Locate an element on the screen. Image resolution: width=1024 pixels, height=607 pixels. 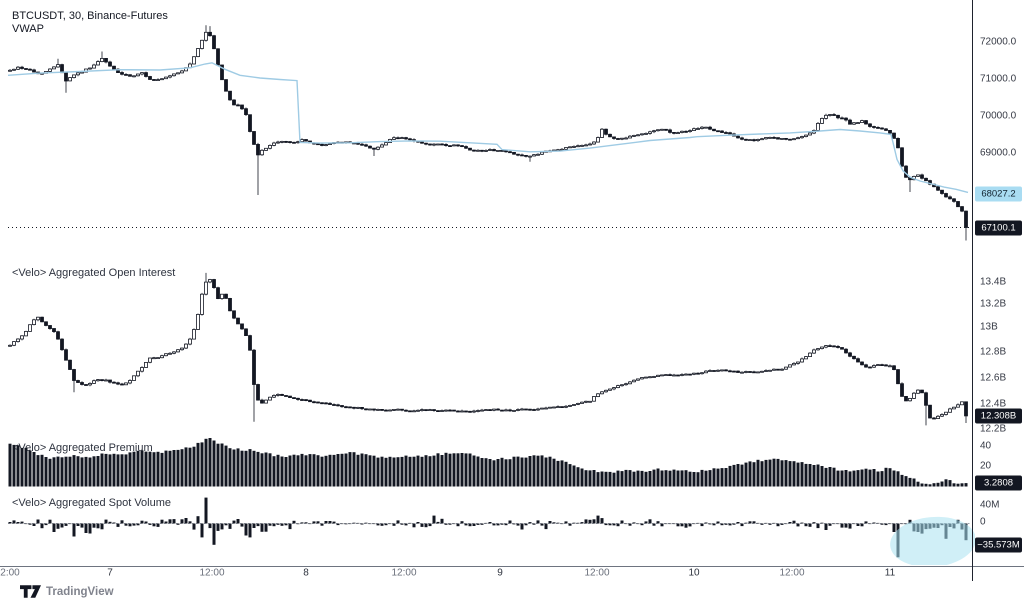
tradingview-logo: TradingView is located at coordinates (67, 591).